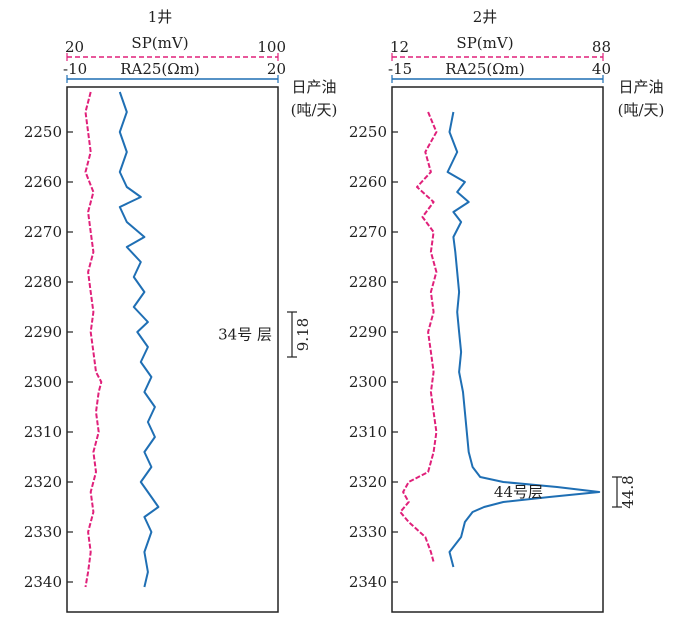 The width and height of the screenshot is (688, 631). Describe the element at coordinates (399, 47) in the screenshot. I see `sp-axis-min: 12` at that location.